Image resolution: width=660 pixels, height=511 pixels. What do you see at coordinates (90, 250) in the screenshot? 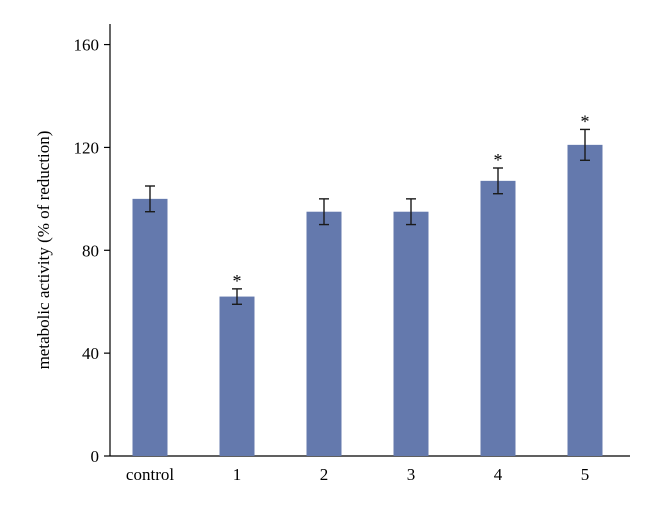
I see `y-tick-label: 80` at bounding box center [90, 250].